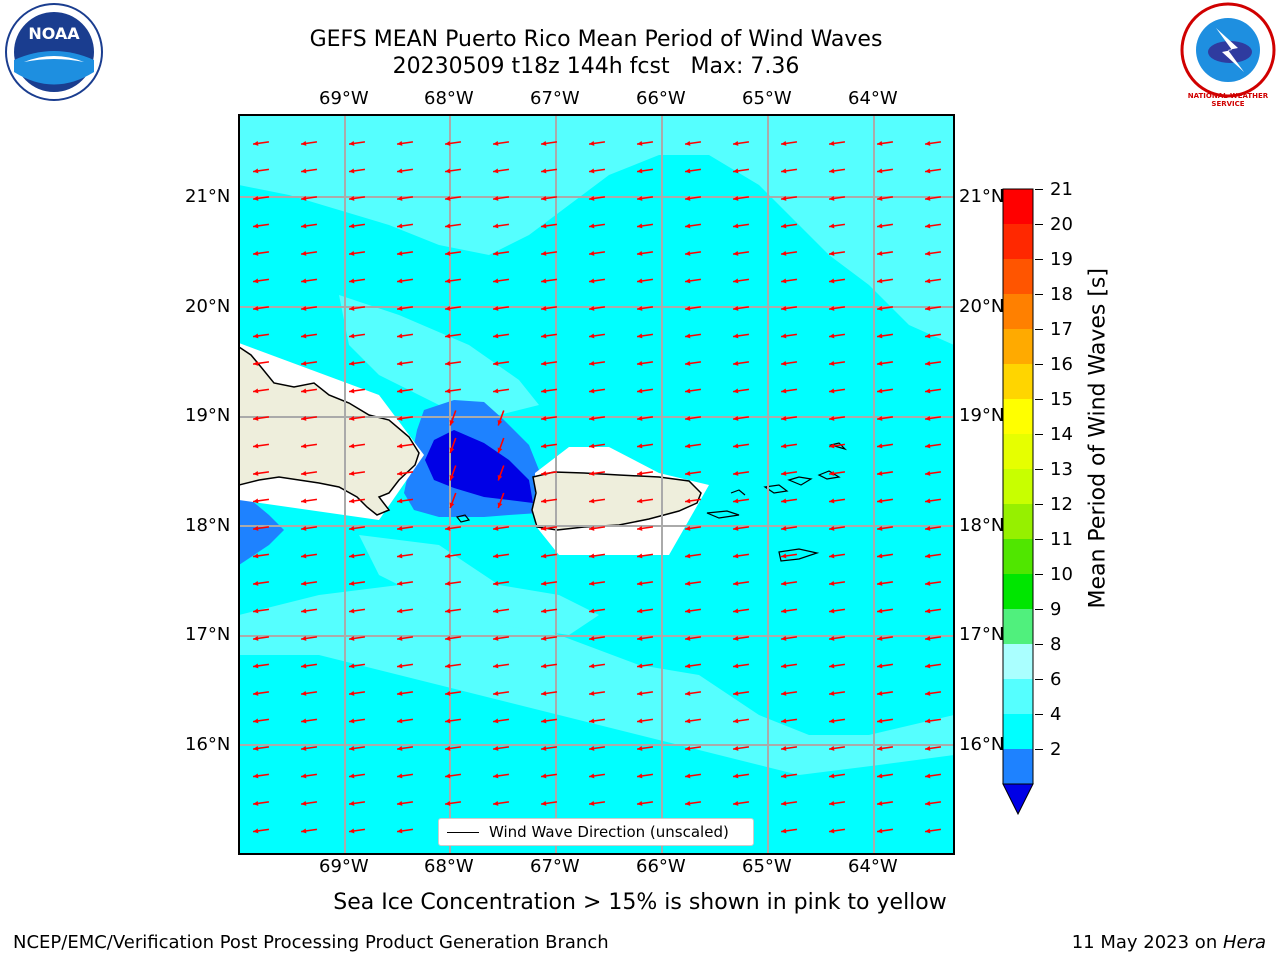  Describe the element at coordinates (1056, 679) in the screenshot. I see `colorbar-tick-label: 6` at that location.